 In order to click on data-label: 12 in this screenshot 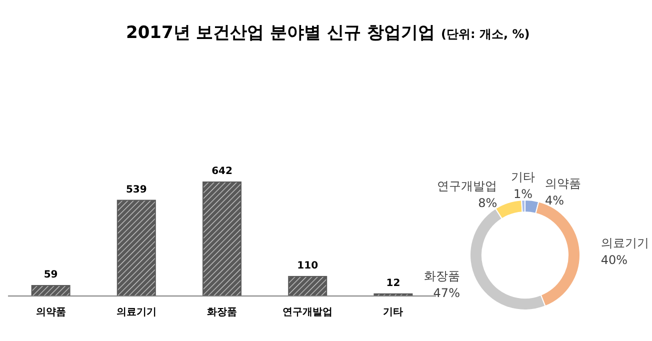, I will do `click(393, 283)`.